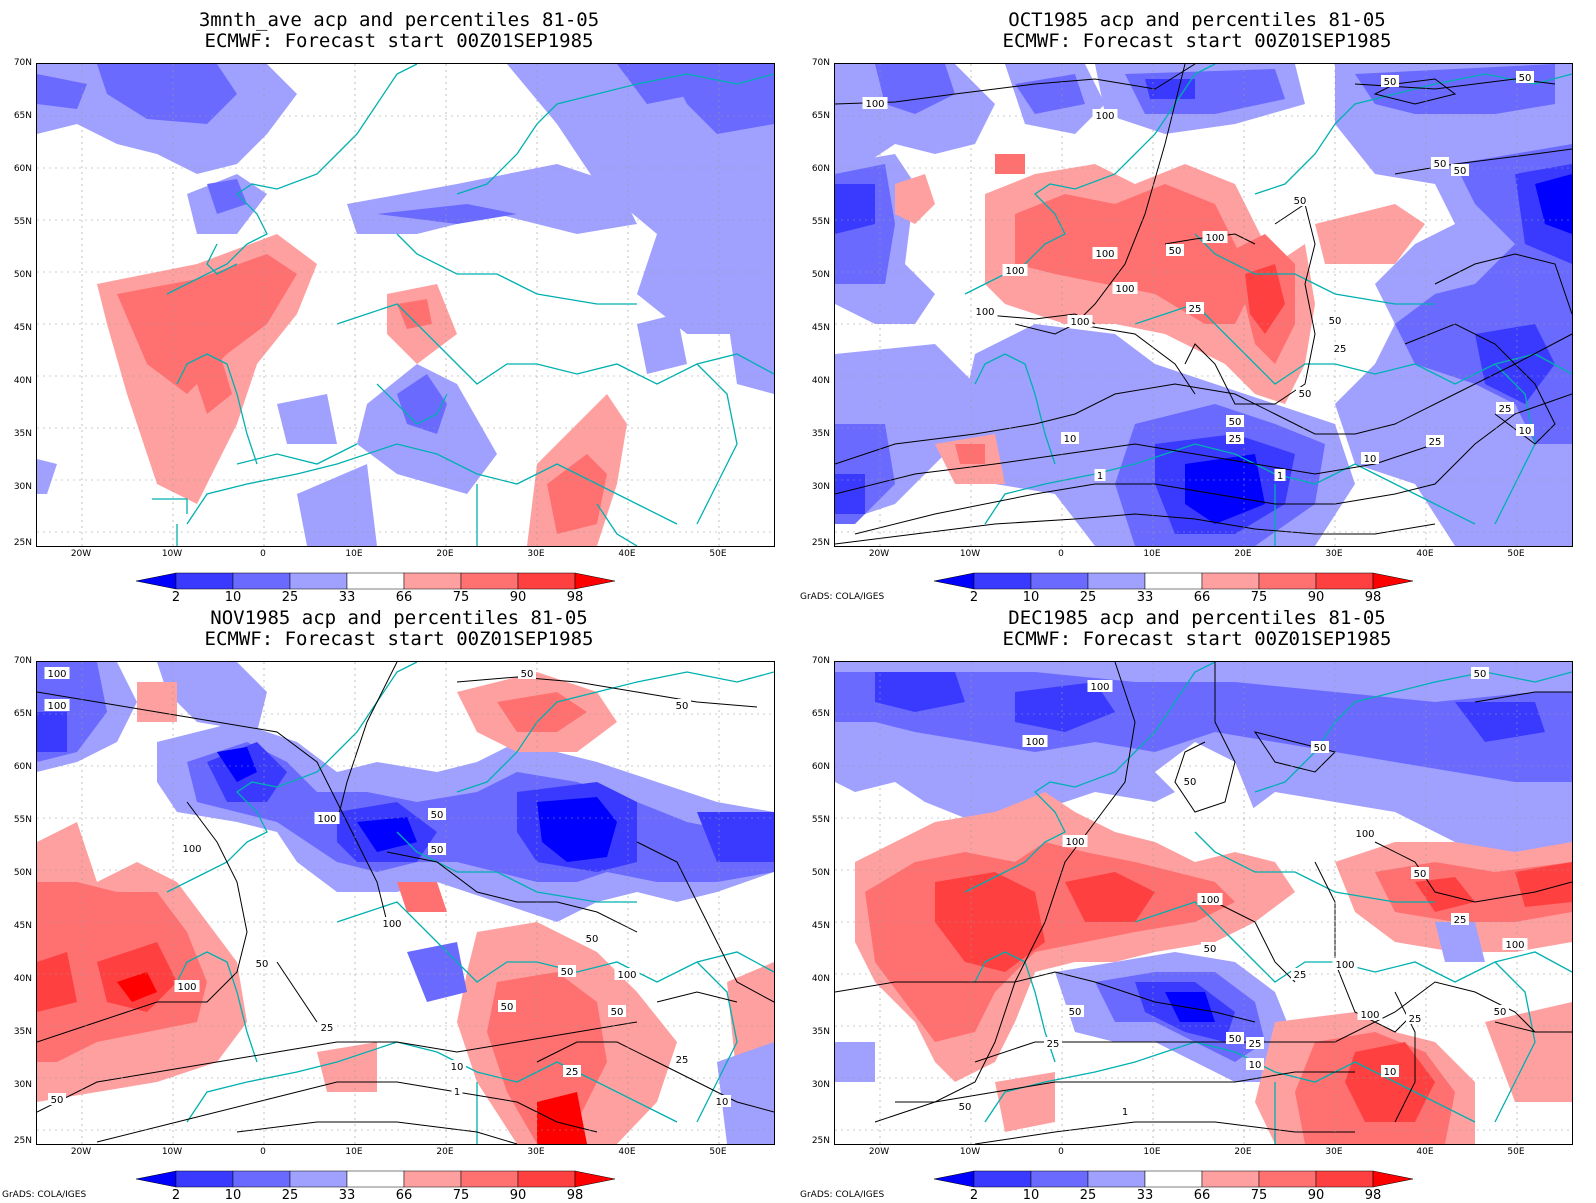 This screenshot has height=1203, width=1596. Describe the element at coordinates (22, 979) in the screenshot. I see `y-tick: 40N` at that location.